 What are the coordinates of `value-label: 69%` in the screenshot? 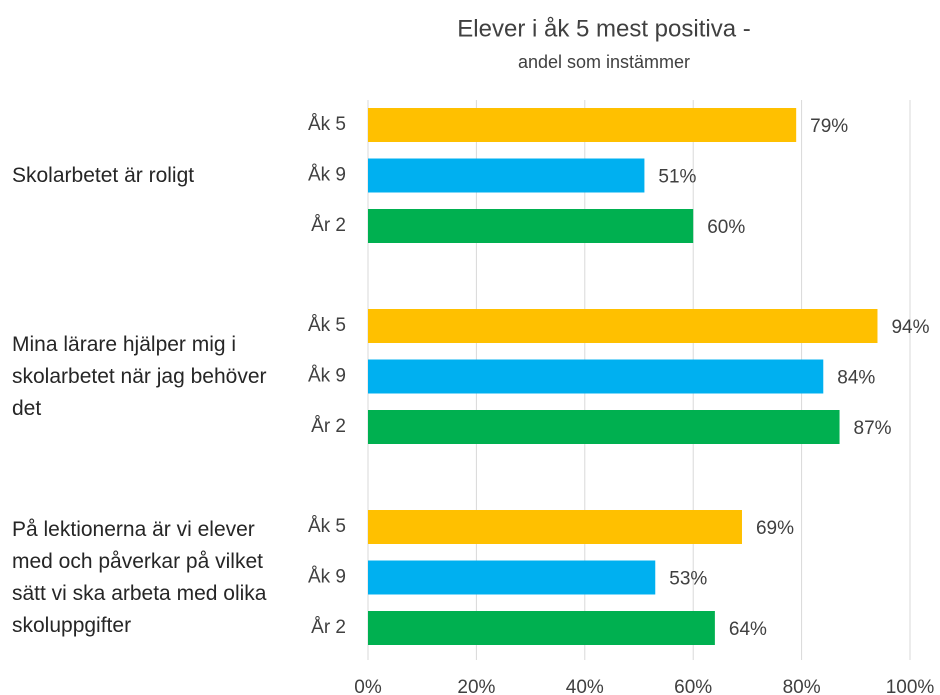 It's located at (775, 528).